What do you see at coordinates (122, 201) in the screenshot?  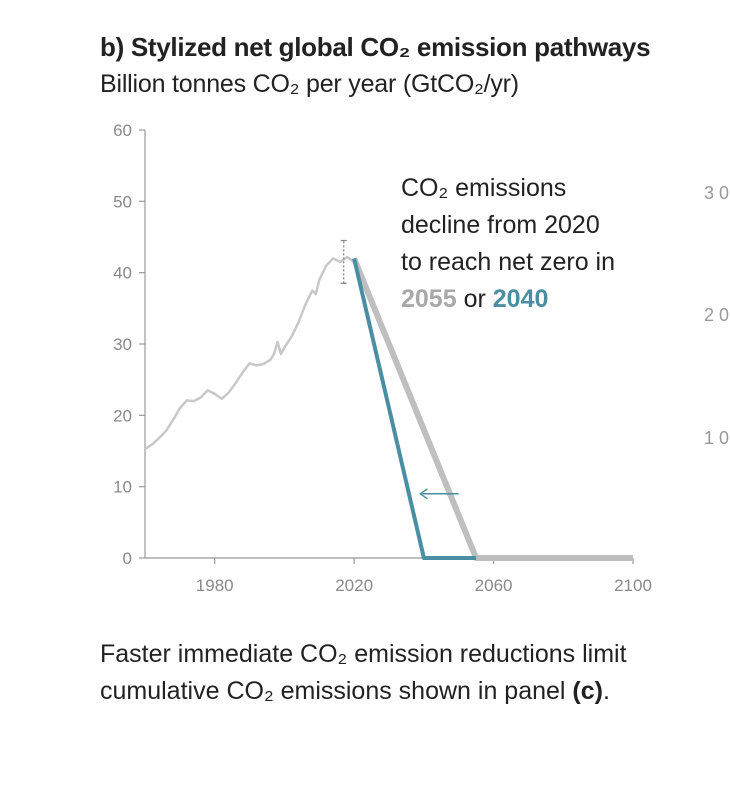 I see `y-tick-label-50: 50` at bounding box center [122, 201].